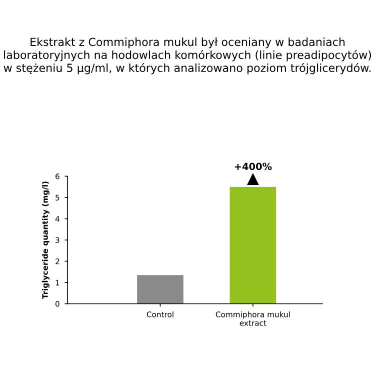  Describe the element at coordinates (253, 166) in the screenshot. I see `annotation: +400%` at that location.